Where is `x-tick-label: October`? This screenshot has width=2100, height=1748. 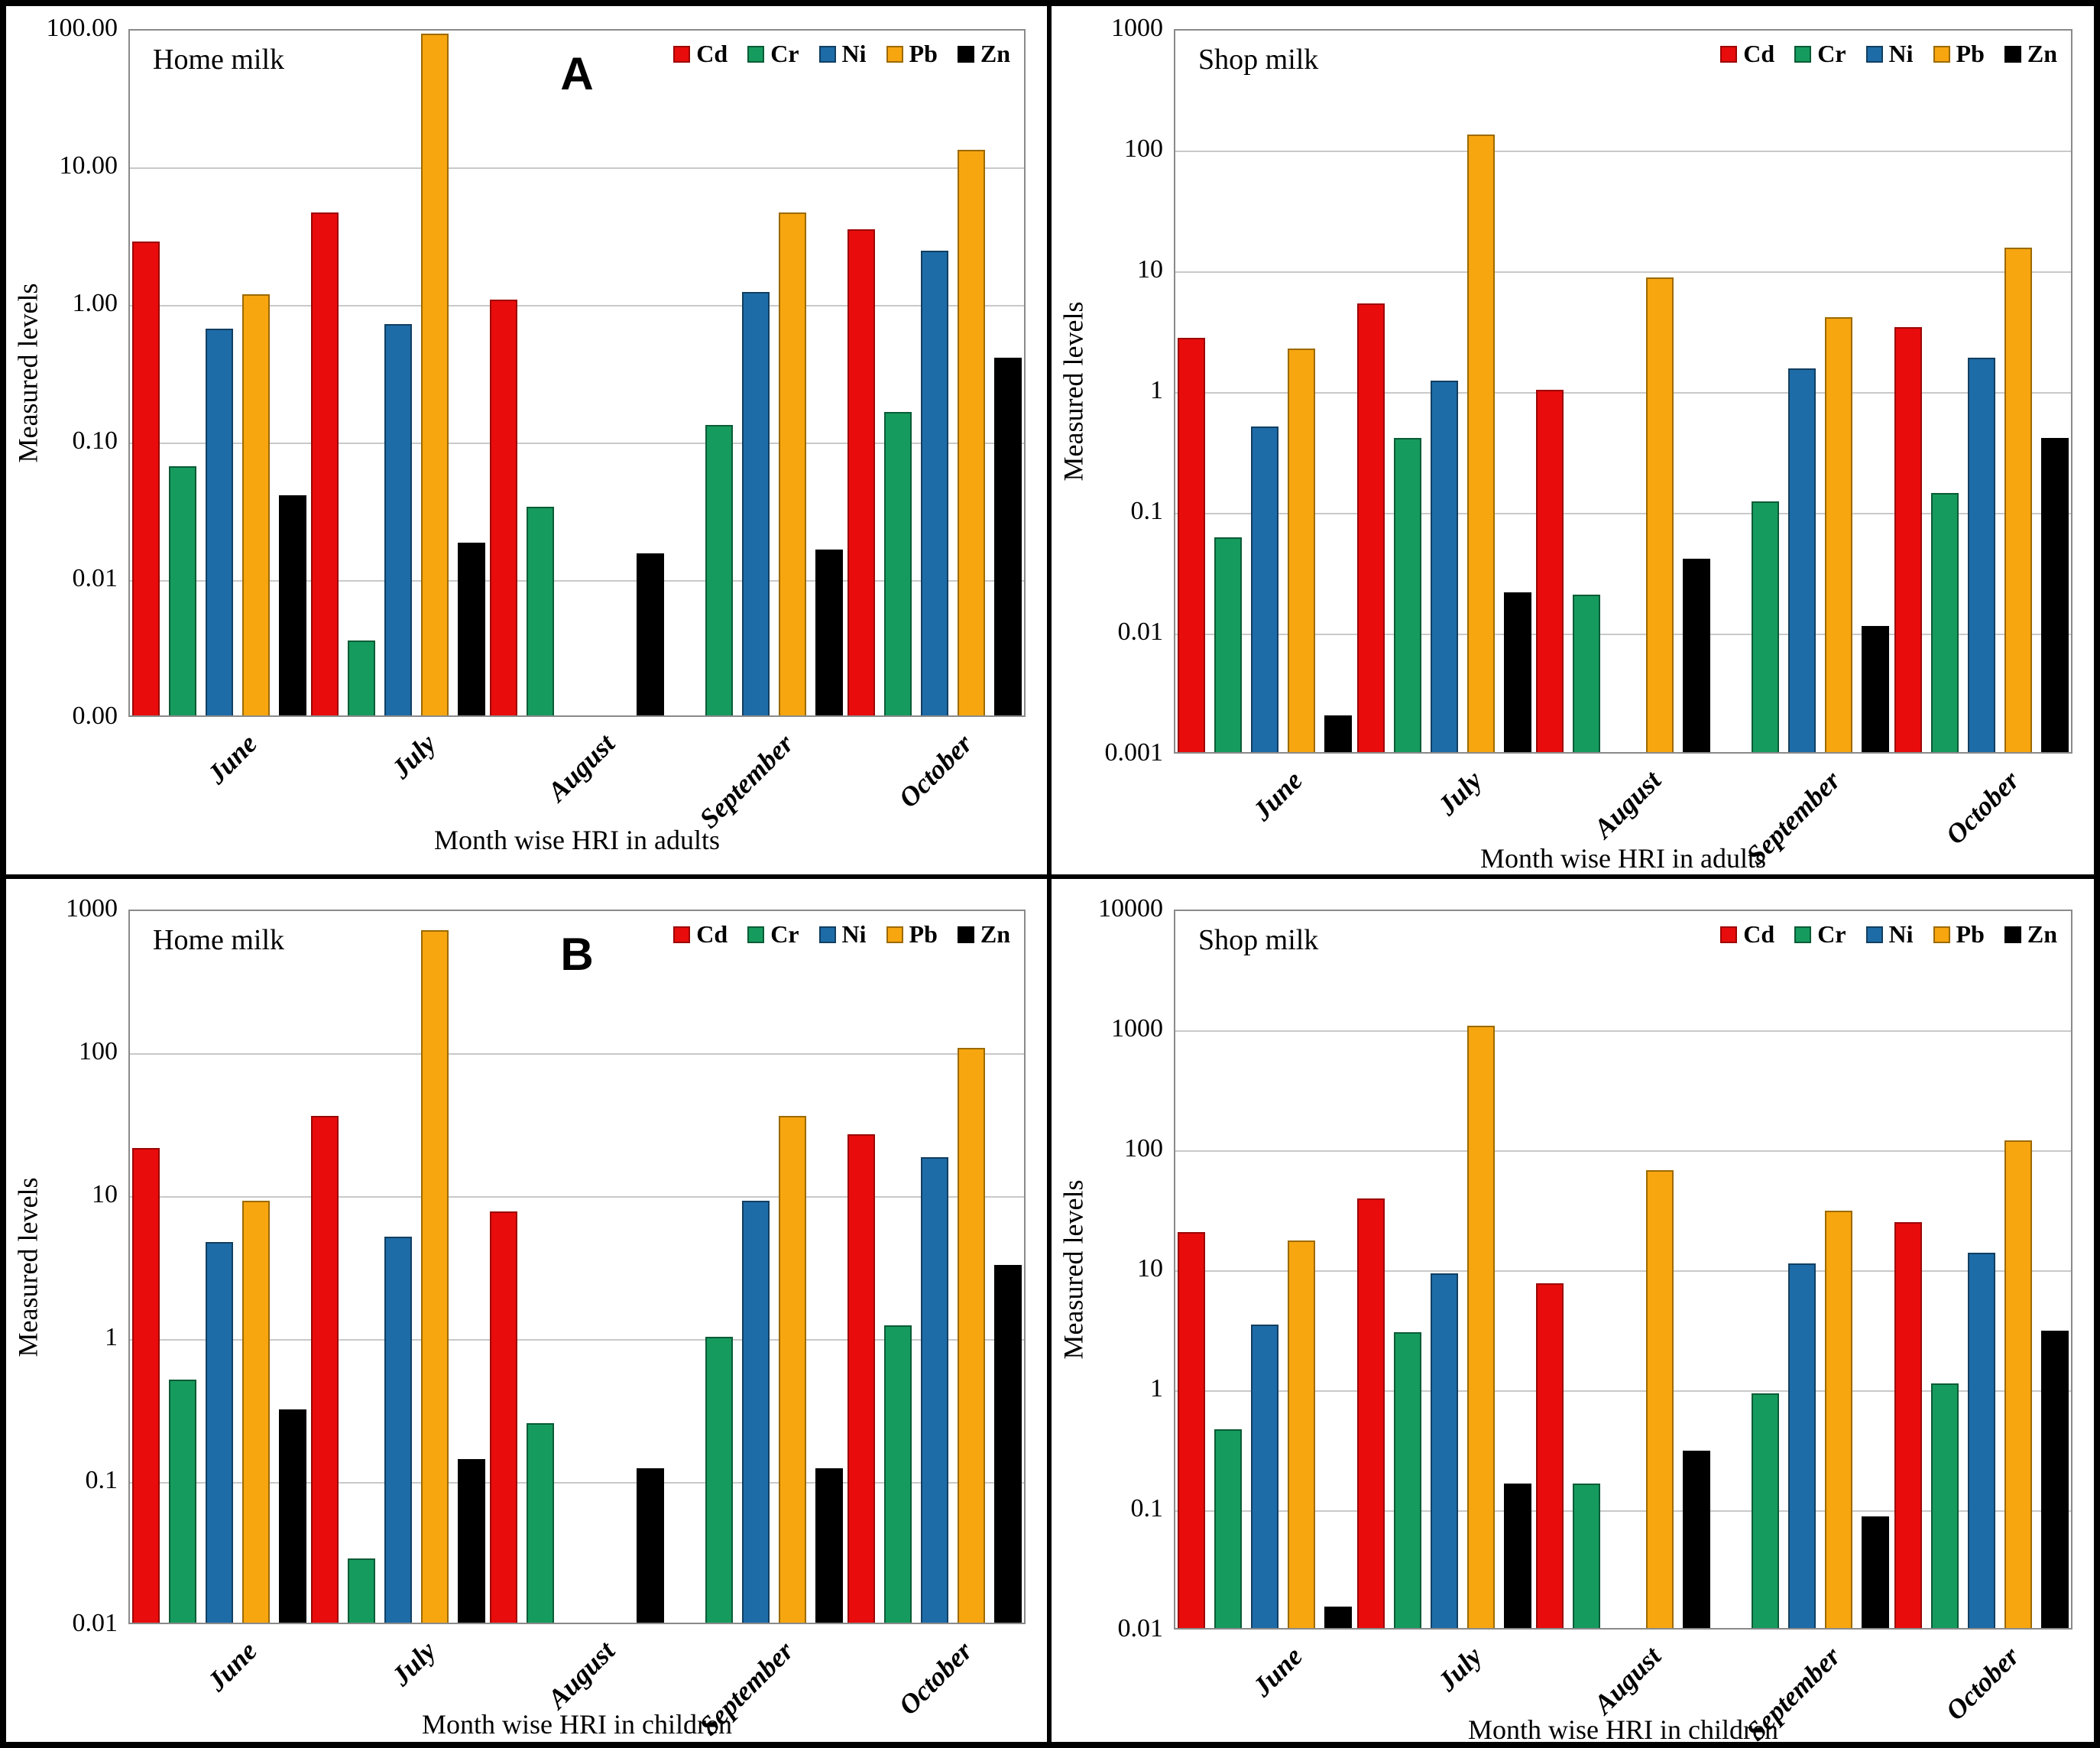
x-tick-label: October is located at coordinates (1982, 807).